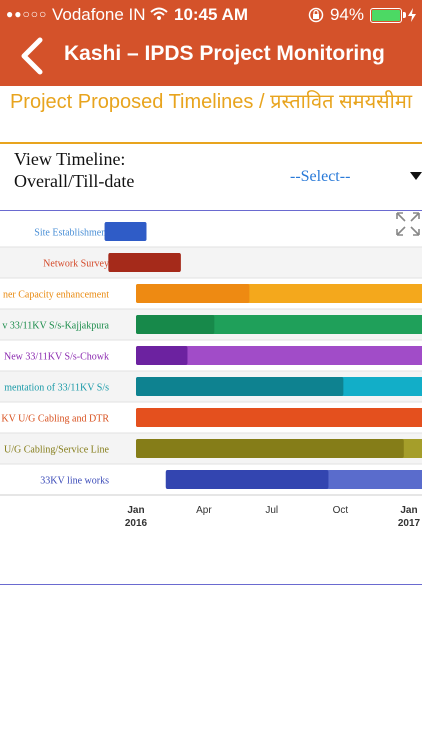 This screenshot has width=422, height=750. What do you see at coordinates (279, 355) in the screenshot?
I see `gantt-bar-planned` at bounding box center [279, 355].